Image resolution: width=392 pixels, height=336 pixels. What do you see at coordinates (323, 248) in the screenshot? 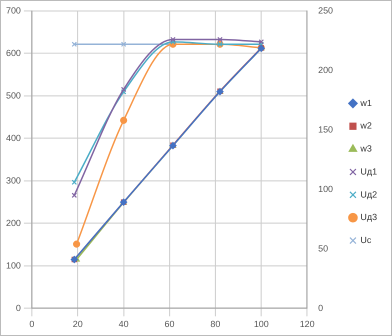
I see `y2-tick-label: 50` at bounding box center [323, 248].